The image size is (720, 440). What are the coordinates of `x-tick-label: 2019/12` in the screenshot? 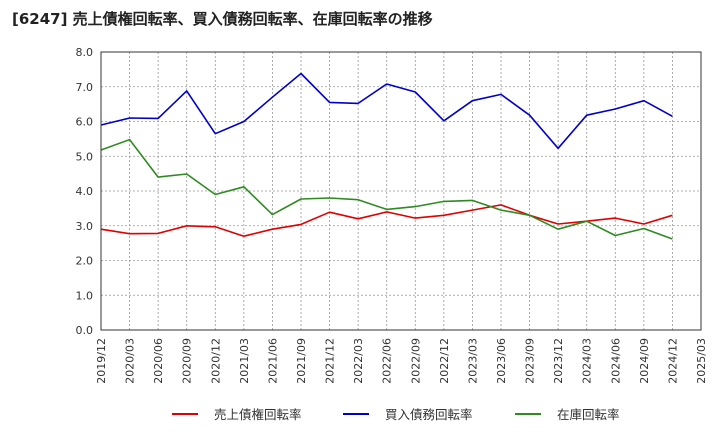 It's located at (101, 361).